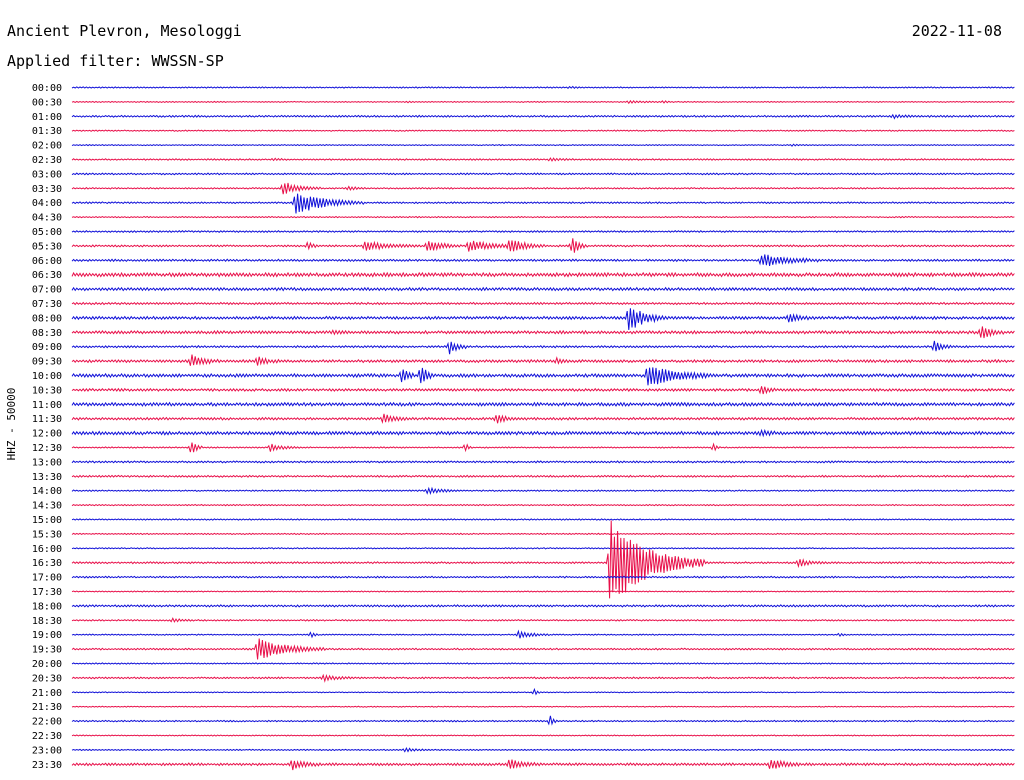  Describe the element at coordinates (47, 405) in the screenshot. I see `time-label: 11:00` at that location.